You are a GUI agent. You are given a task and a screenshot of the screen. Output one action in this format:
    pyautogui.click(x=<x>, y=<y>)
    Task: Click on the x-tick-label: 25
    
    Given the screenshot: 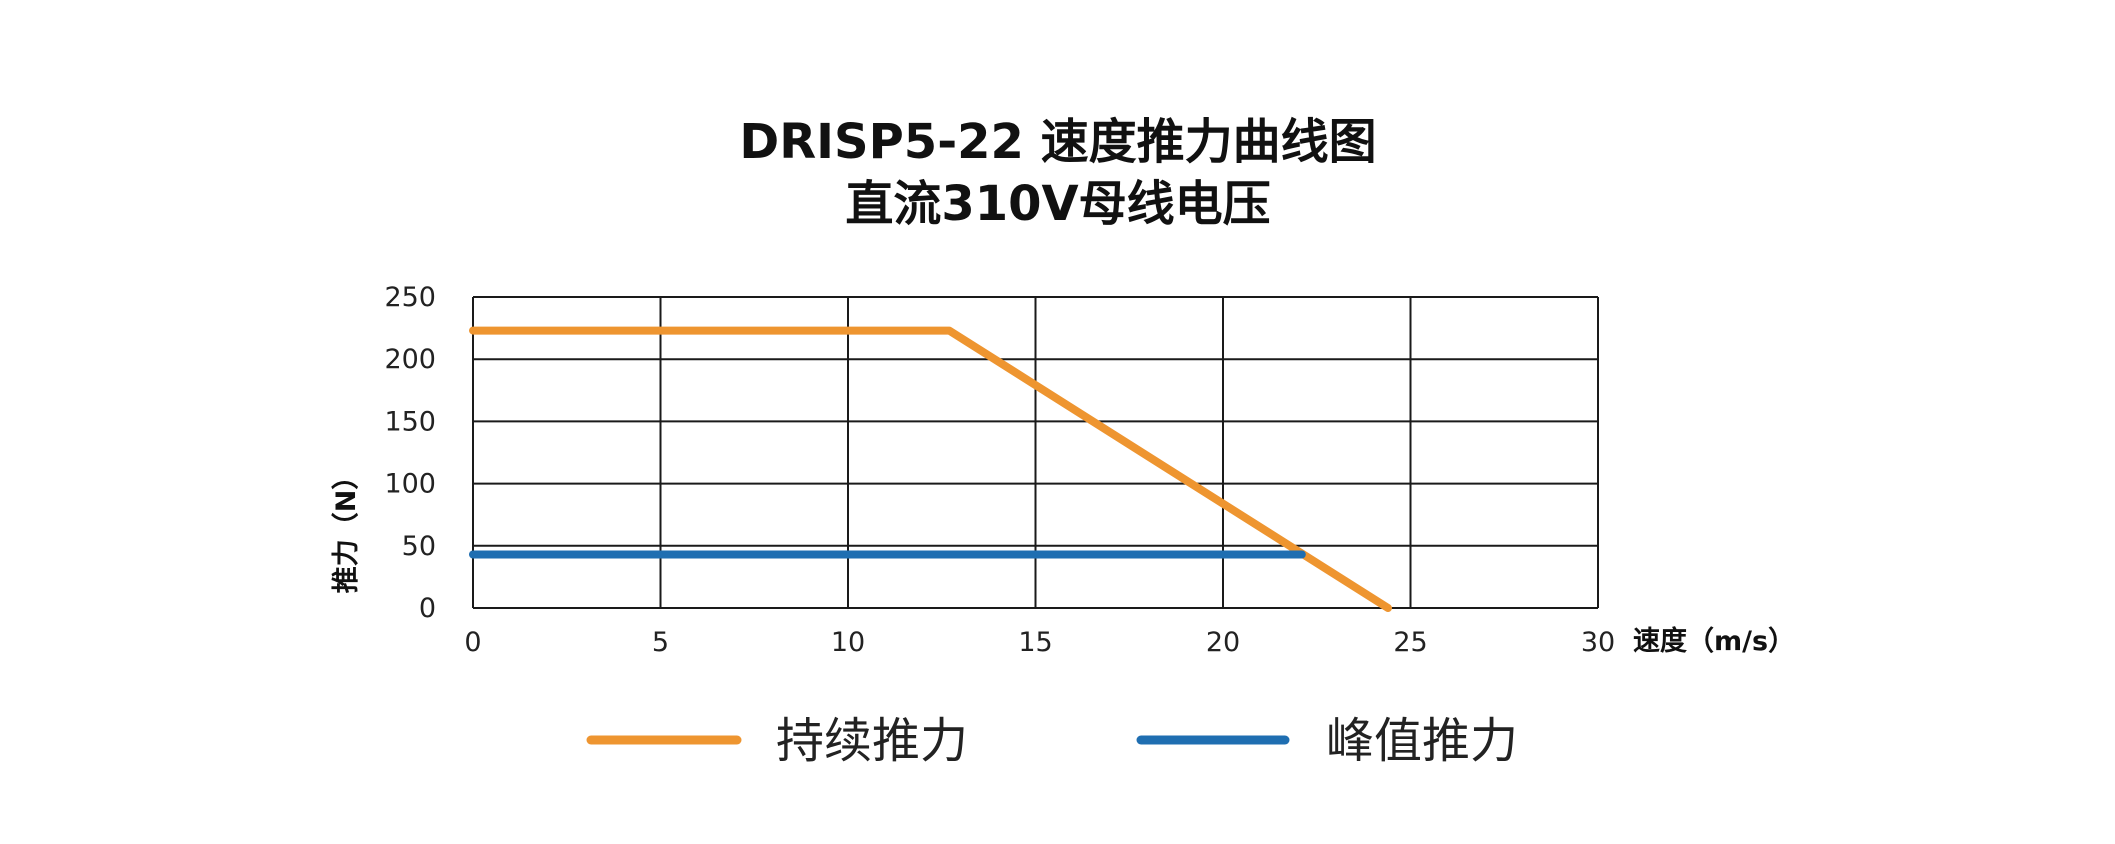 What is the action you would take?
    pyautogui.click(x=1410, y=642)
    